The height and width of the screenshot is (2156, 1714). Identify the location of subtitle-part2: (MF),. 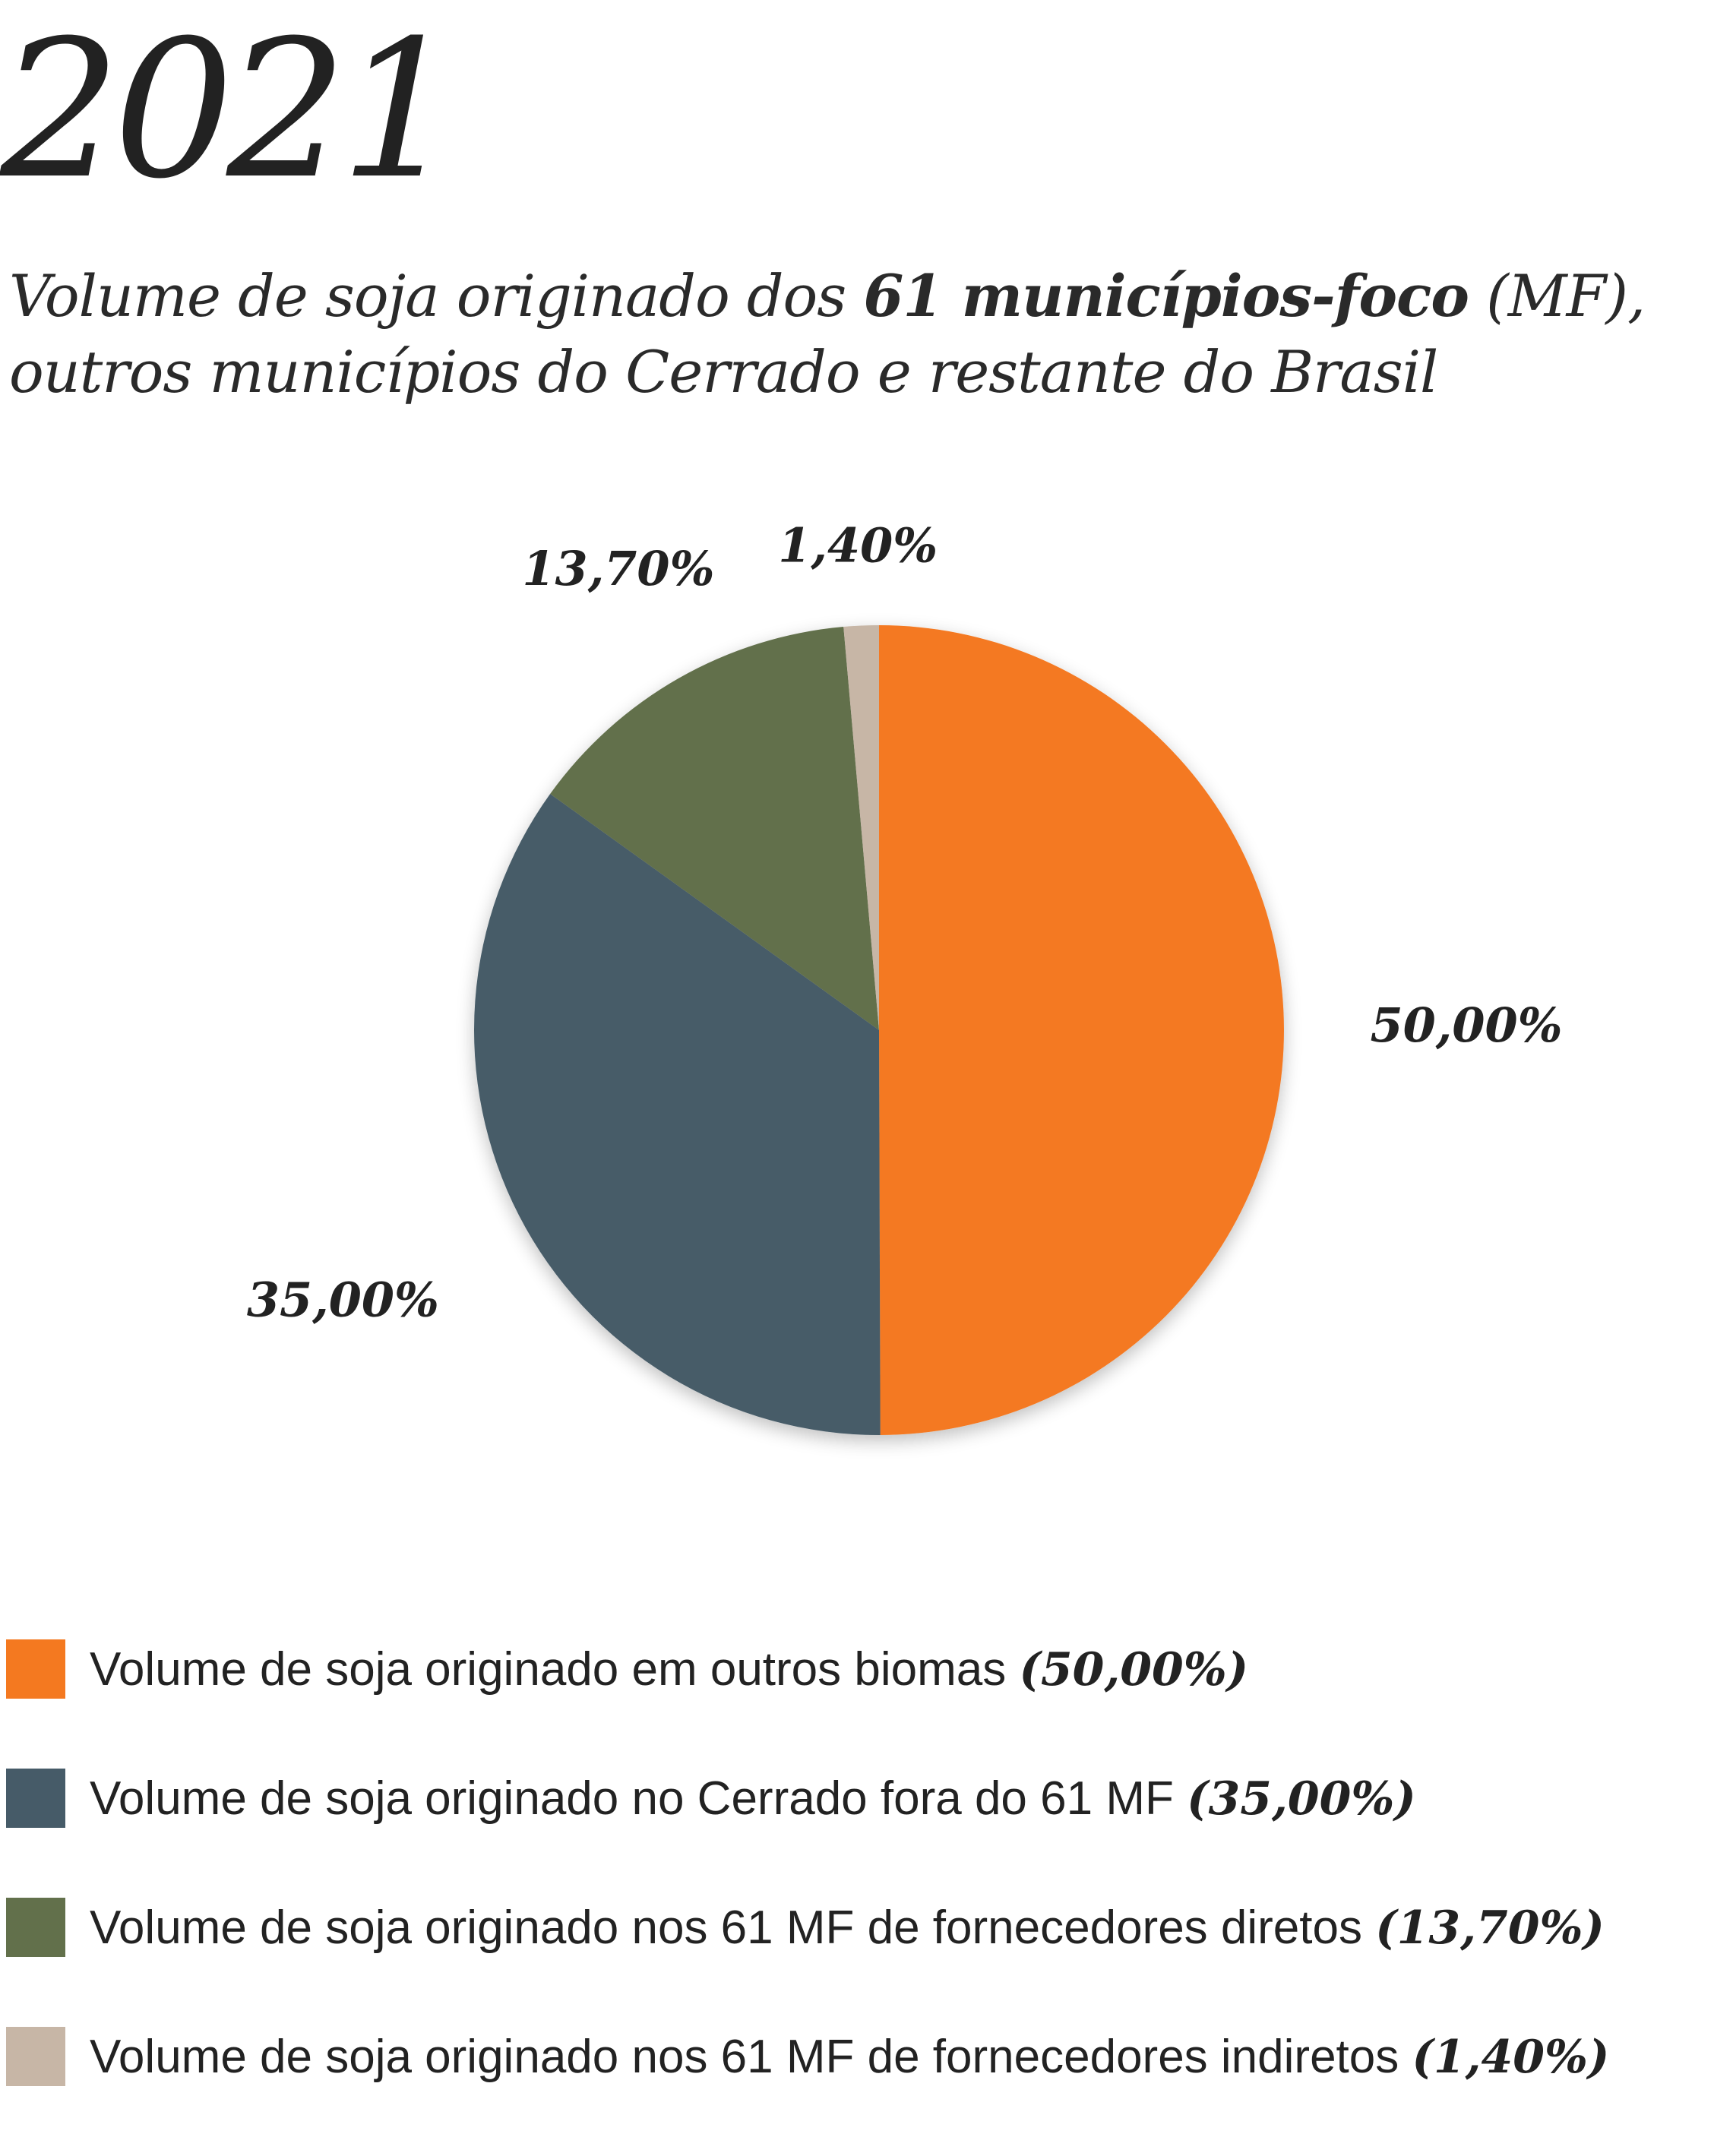
(1557, 296).